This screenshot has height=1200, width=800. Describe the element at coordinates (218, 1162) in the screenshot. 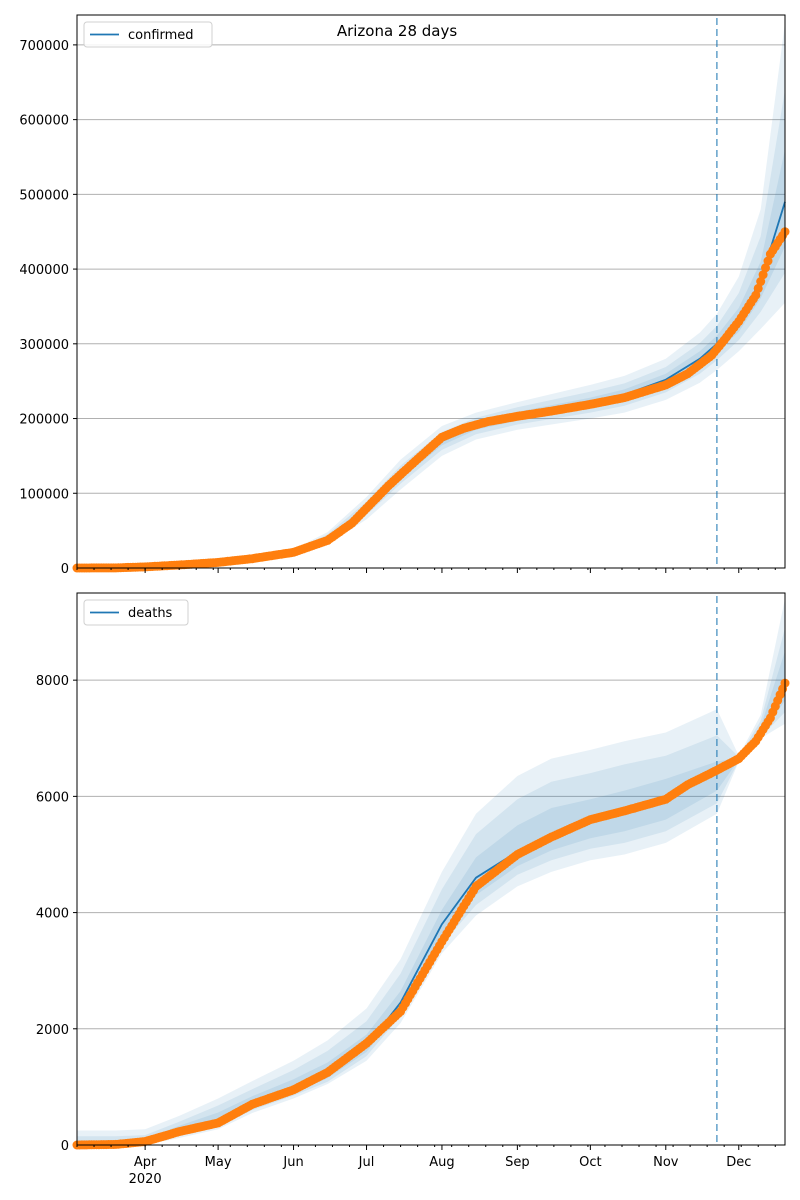

I see `x-tick-label: May` at that location.